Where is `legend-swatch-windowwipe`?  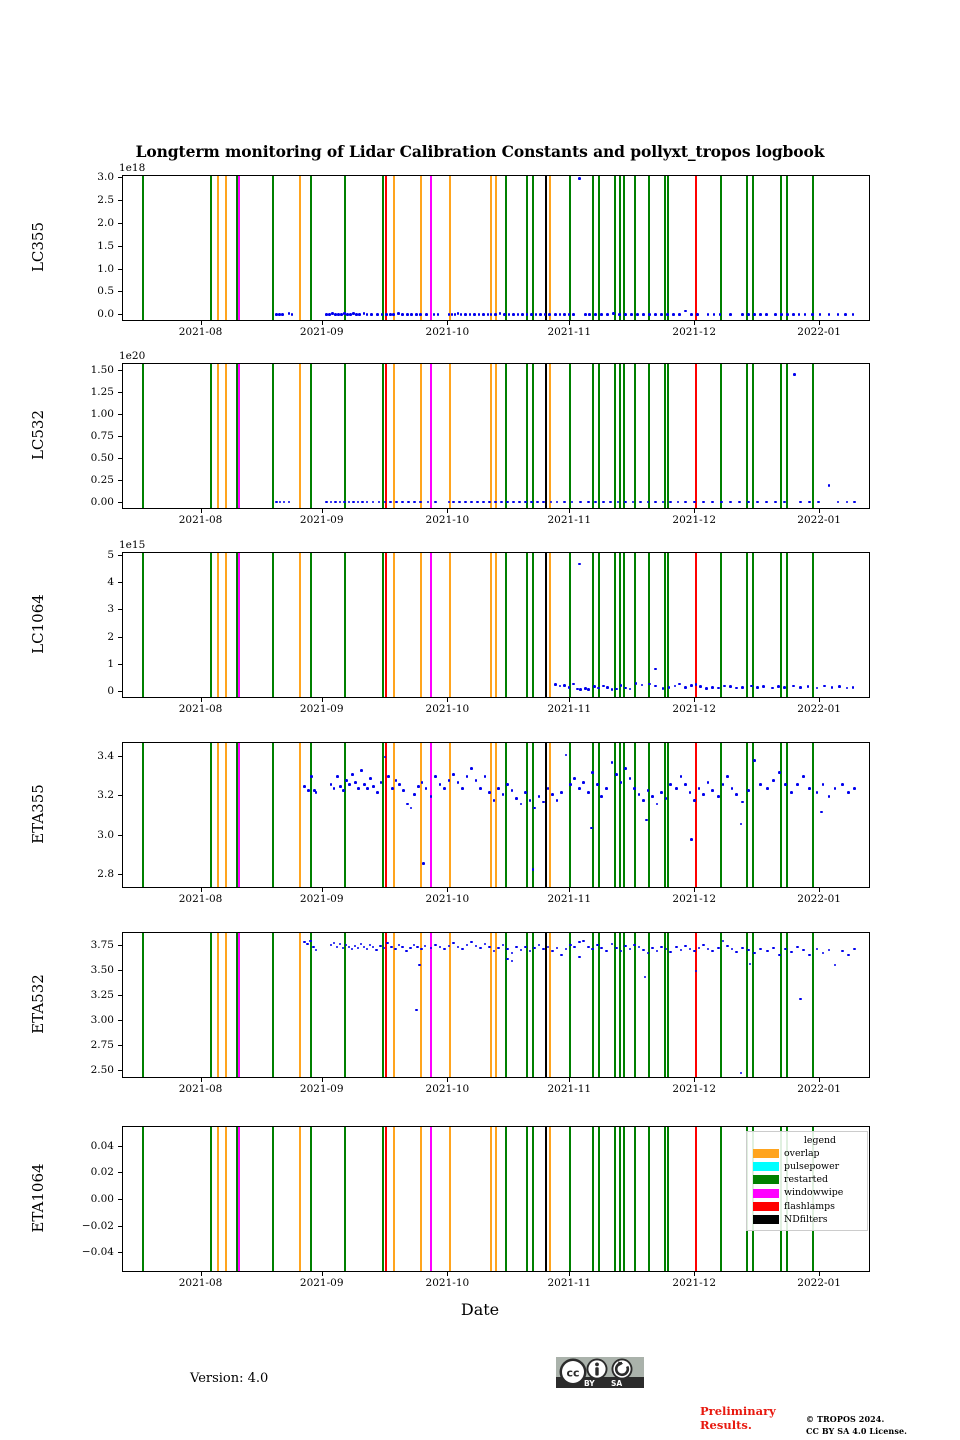 legend-swatch-windowwipe is located at coordinates (766, 1193).